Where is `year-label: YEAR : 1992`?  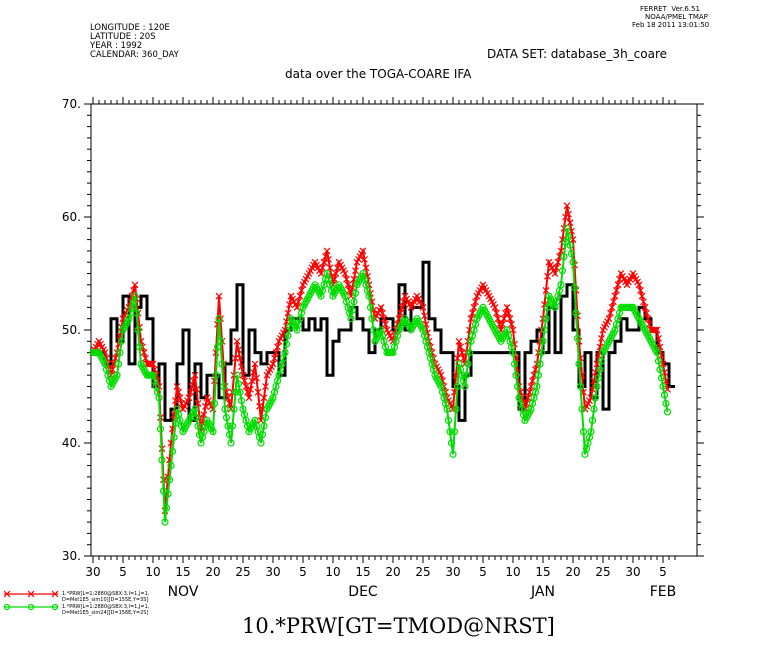 year-label: YEAR : 1992 is located at coordinates (116, 46).